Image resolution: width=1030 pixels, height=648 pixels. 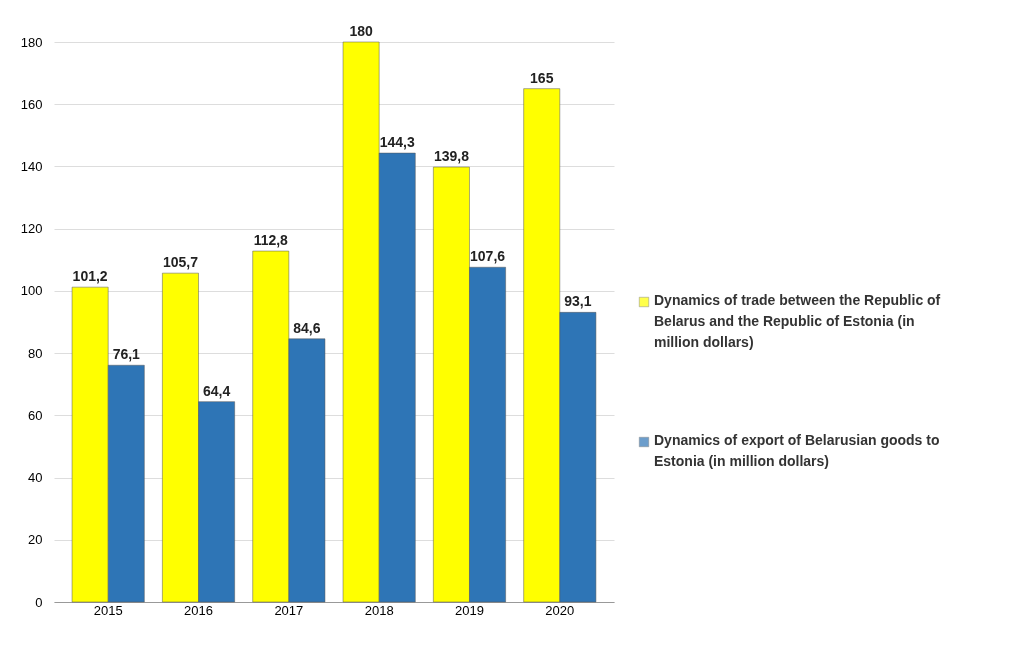 I want to click on x-tick-label: 2017, so click(x=289, y=610).